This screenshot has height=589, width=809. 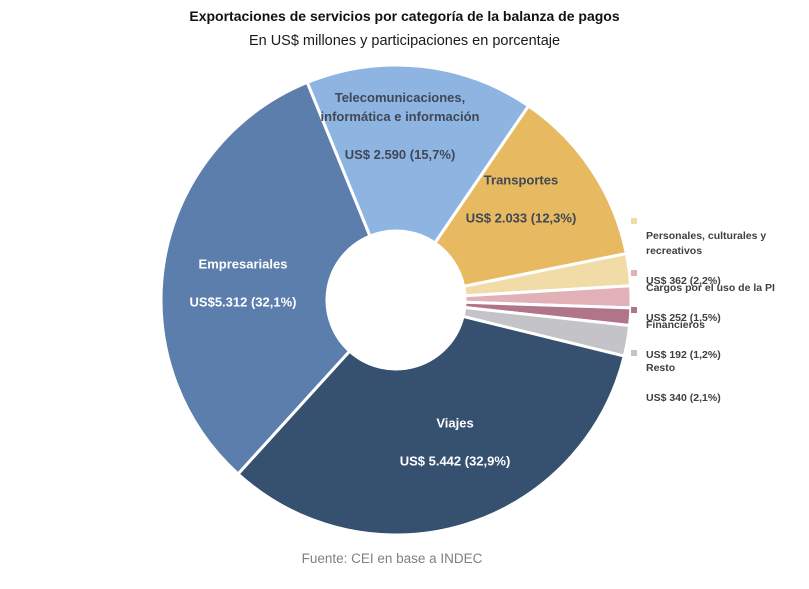 What do you see at coordinates (683, 355) in the screenshot?
I see `legend-value: US$ 192 (1,2%)` at bounding box center [683, 355].